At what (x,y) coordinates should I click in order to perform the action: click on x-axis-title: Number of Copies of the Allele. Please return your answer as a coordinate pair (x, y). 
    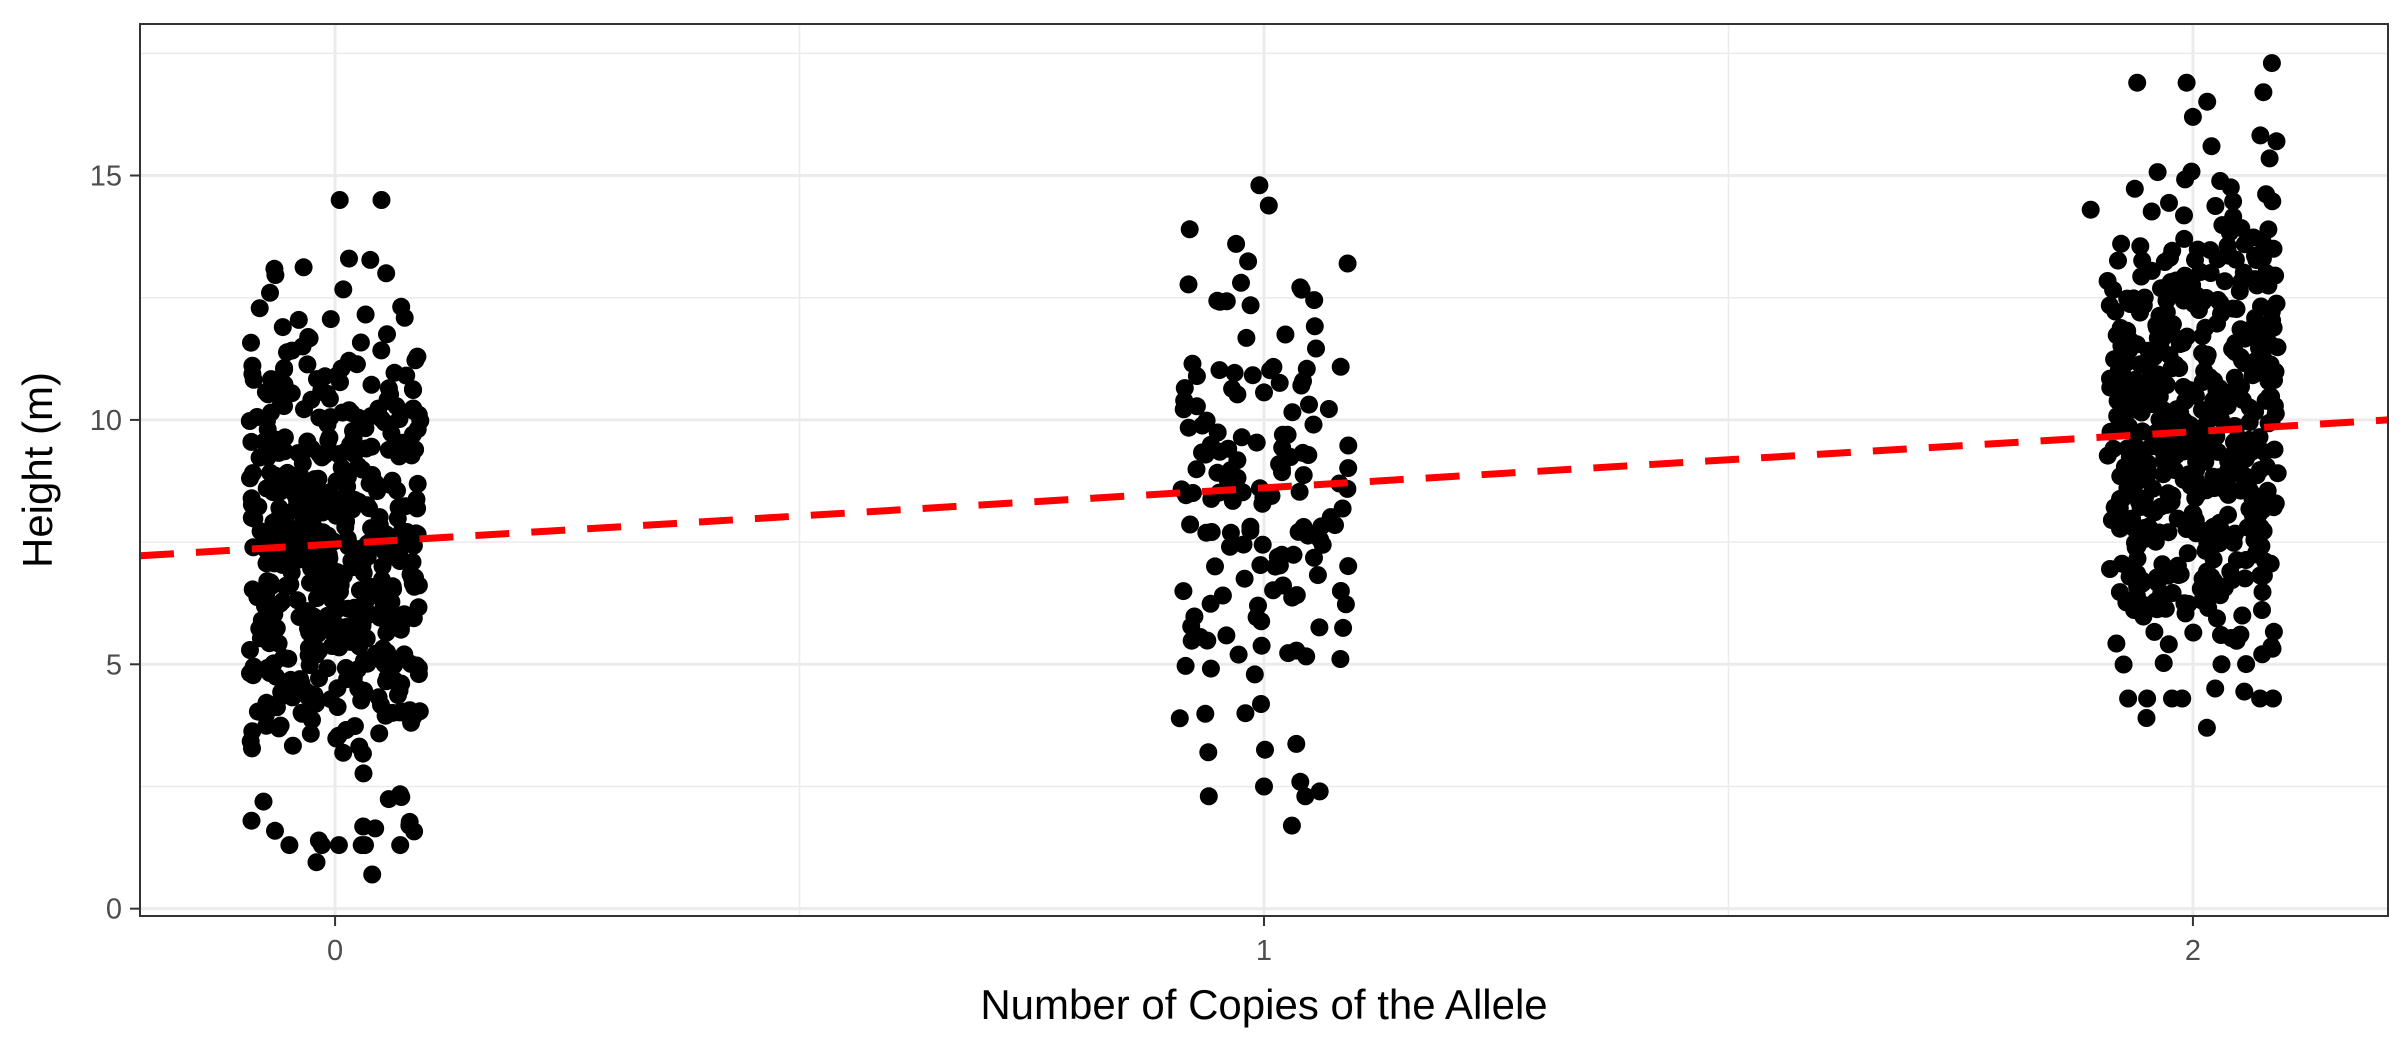
    Looking at the image, I should click on (1263, 1004).